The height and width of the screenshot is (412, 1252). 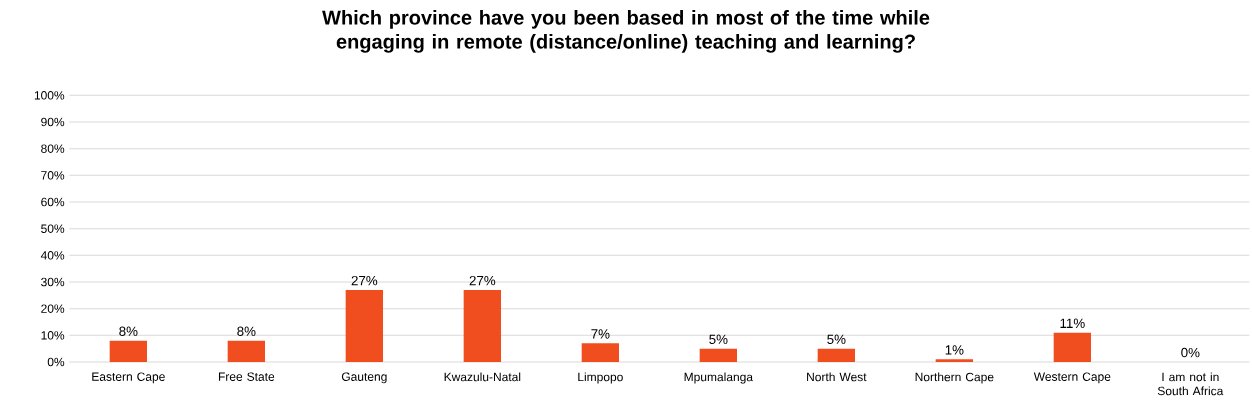 What do you see at coordinates (837, 377) in the screenshot?
I see `x-tick-label: North West` at bounding box center [837, 377].